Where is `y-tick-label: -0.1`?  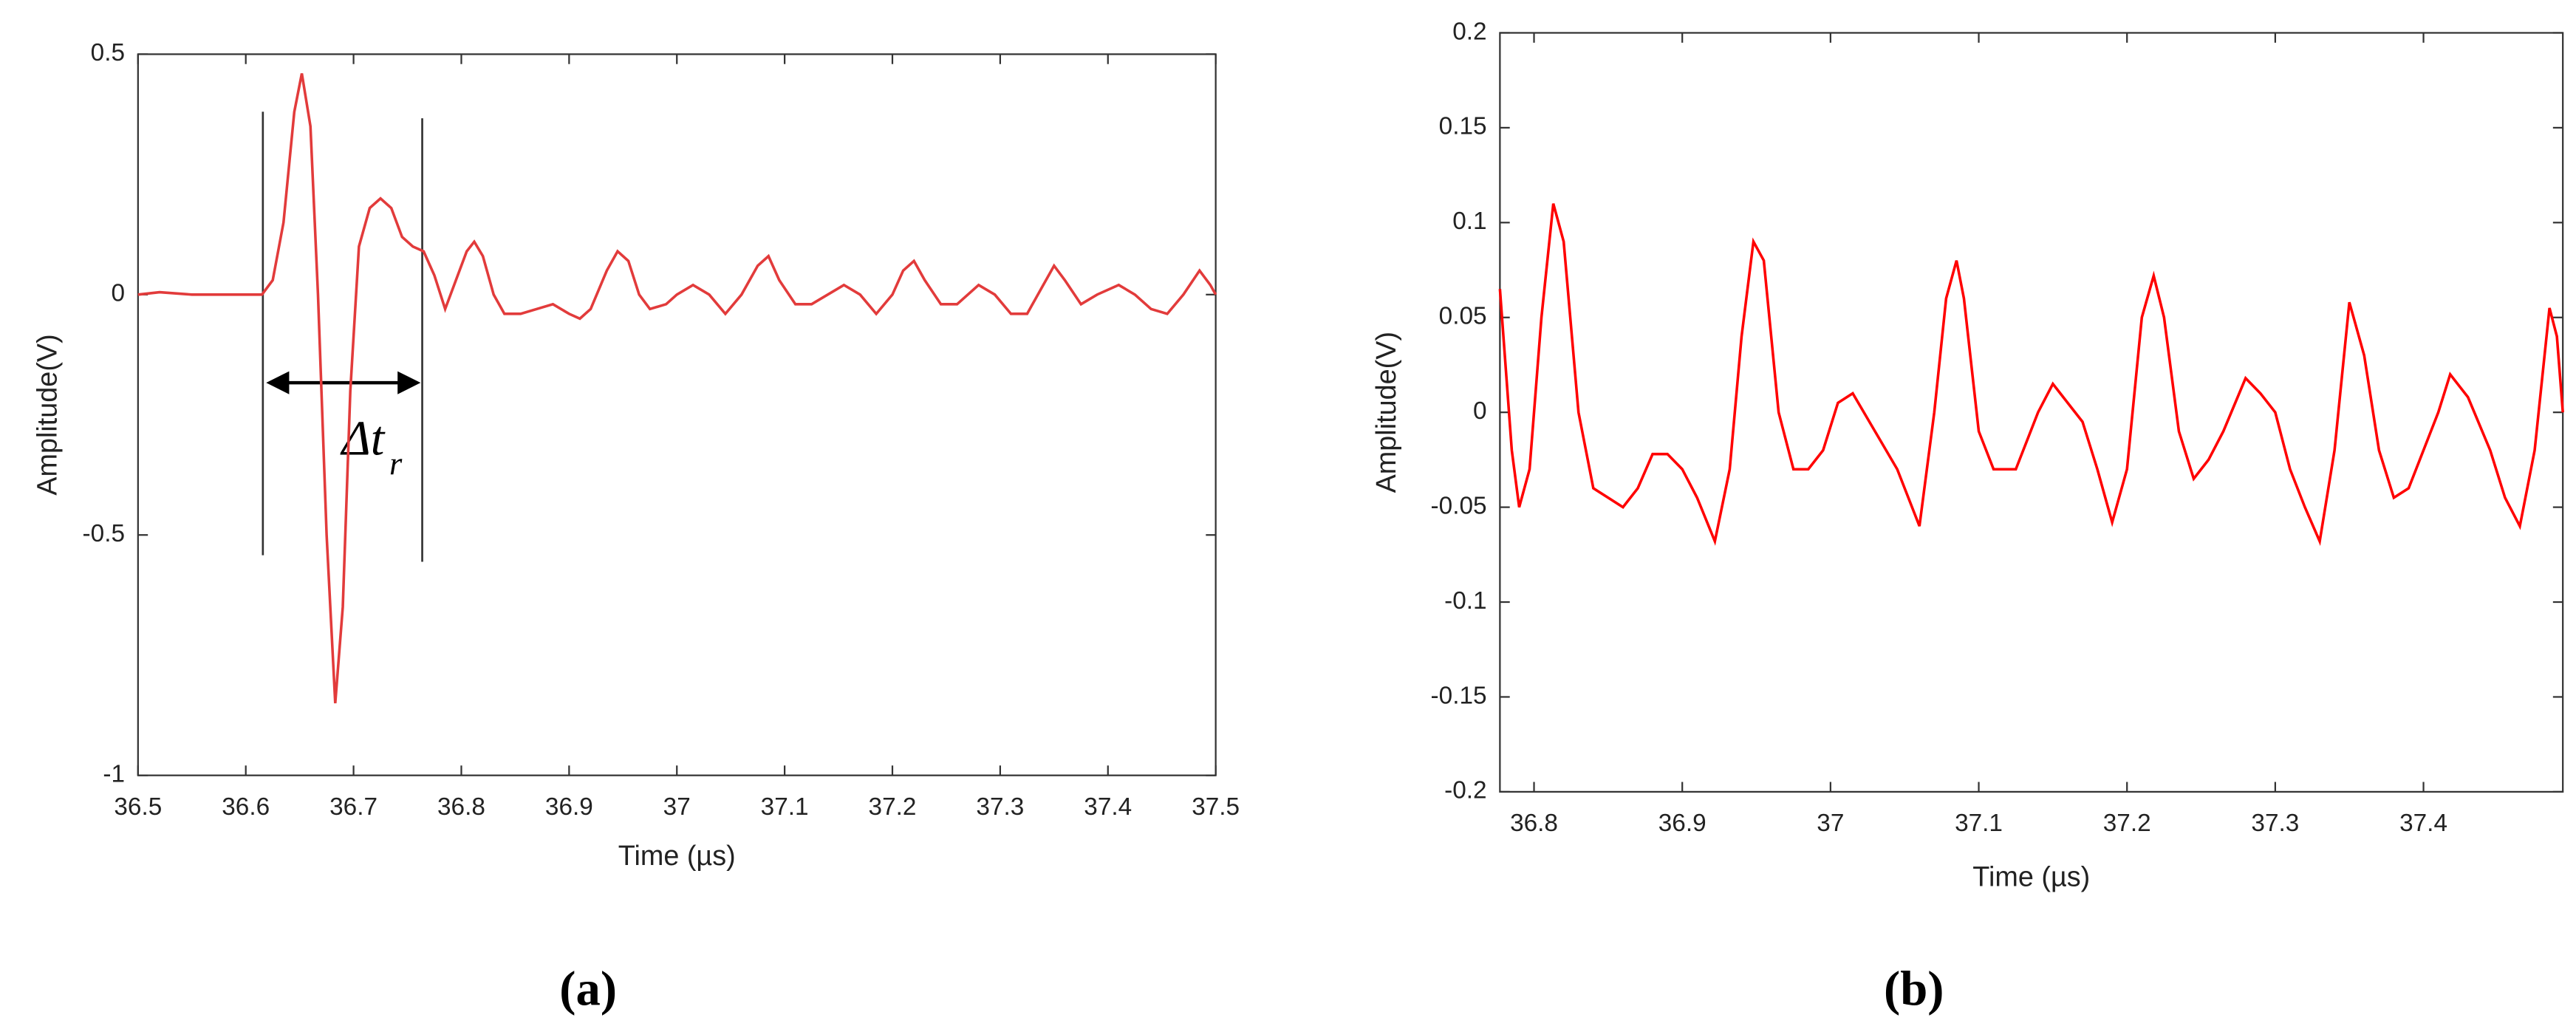 y-tick-label: -0.1 is located at coordinates (1465, 601).